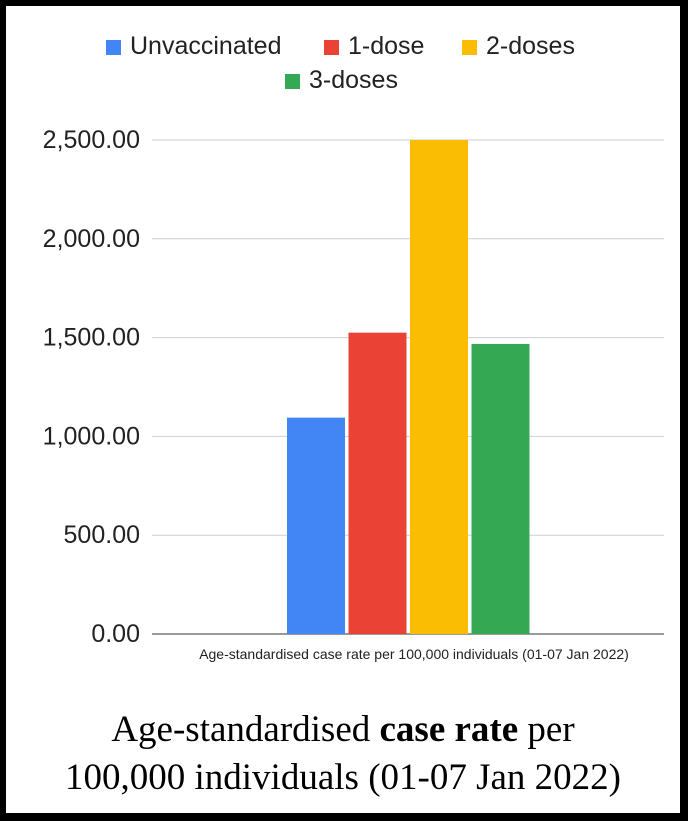  What do you see at coordinates (353, 80) in the screenshot?
I see `legend-label: 3-doses` at bounding box center [353, 80].